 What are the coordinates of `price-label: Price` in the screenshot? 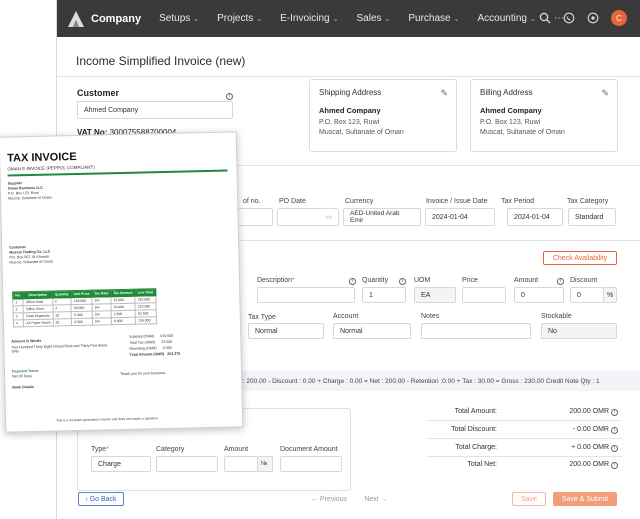 It's located at (470, 280).